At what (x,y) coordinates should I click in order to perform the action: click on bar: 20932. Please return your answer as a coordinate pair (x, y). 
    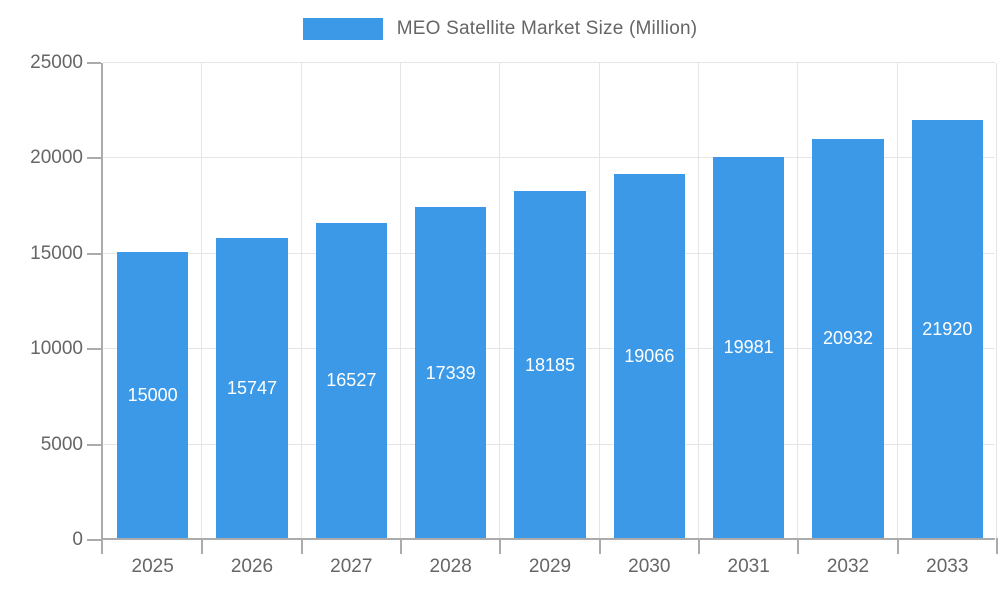
    Looking at the image, I should click on (848, 338).